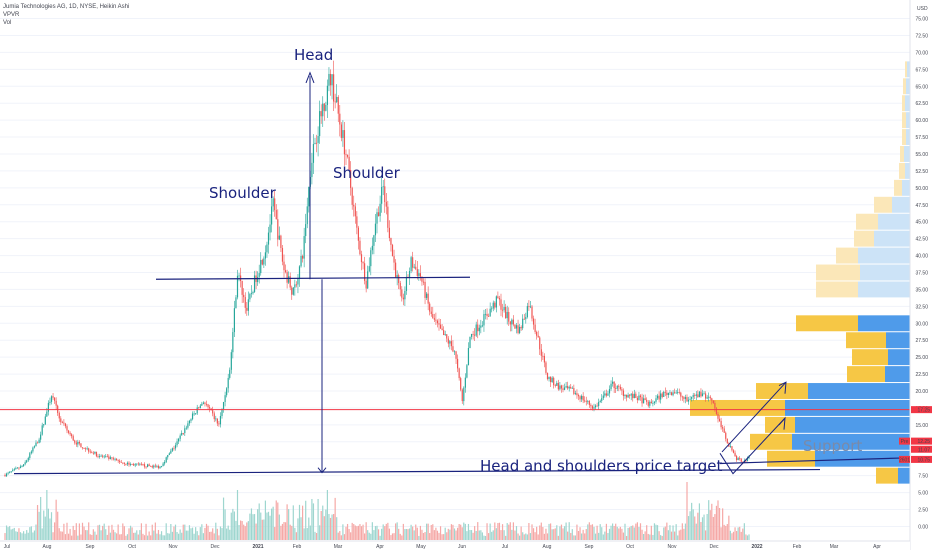 This screenshot has height=550, width=932. I want to click on price-tag, so click(921, 459).